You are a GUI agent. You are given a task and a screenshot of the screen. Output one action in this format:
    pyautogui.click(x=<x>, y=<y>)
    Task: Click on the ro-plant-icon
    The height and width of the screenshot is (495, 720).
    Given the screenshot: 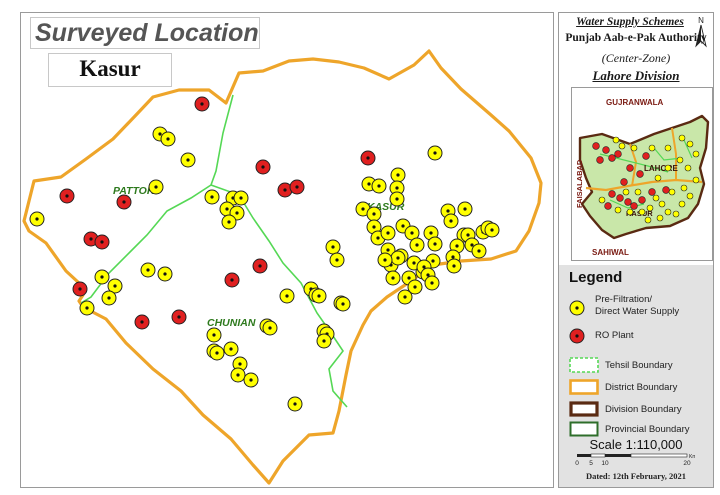 What is the action you would take?
    pyautogui.click(x=577, y=336)
    